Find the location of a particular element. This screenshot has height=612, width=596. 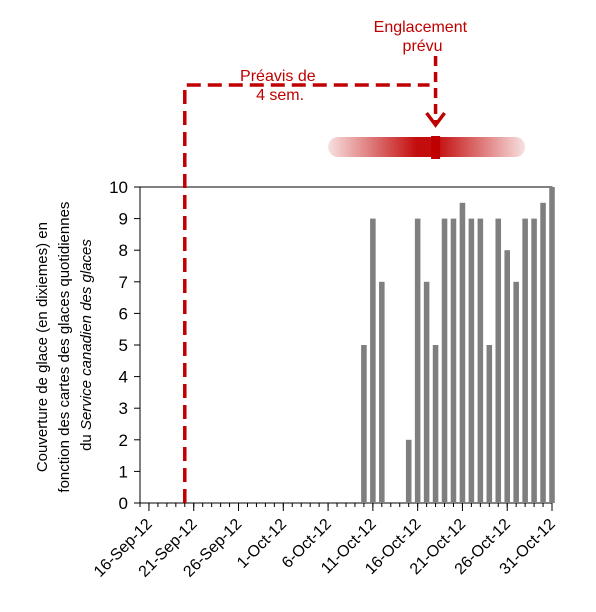

y-axis: 0 1 2 3 4 5 6 7 8 9 10 is located at coordinates (124, 345).